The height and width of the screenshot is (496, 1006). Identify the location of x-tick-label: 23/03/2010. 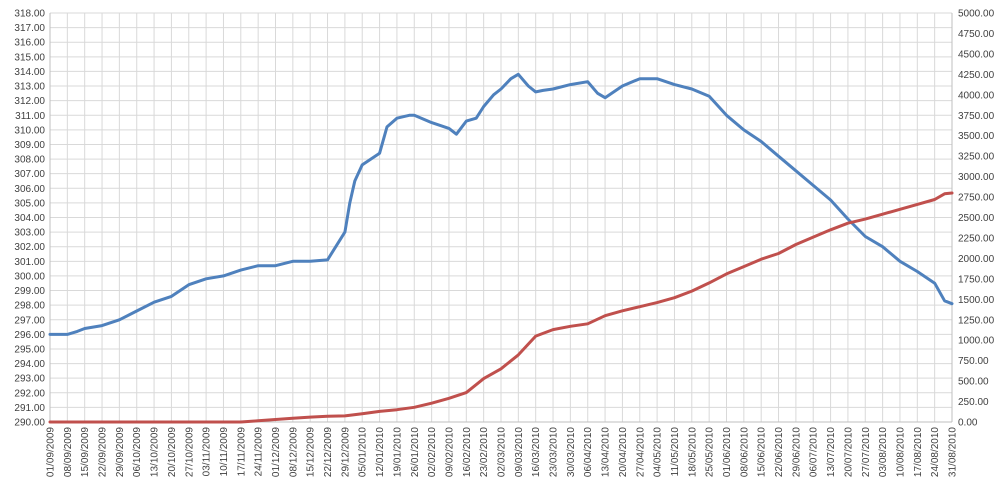
(554, 452).